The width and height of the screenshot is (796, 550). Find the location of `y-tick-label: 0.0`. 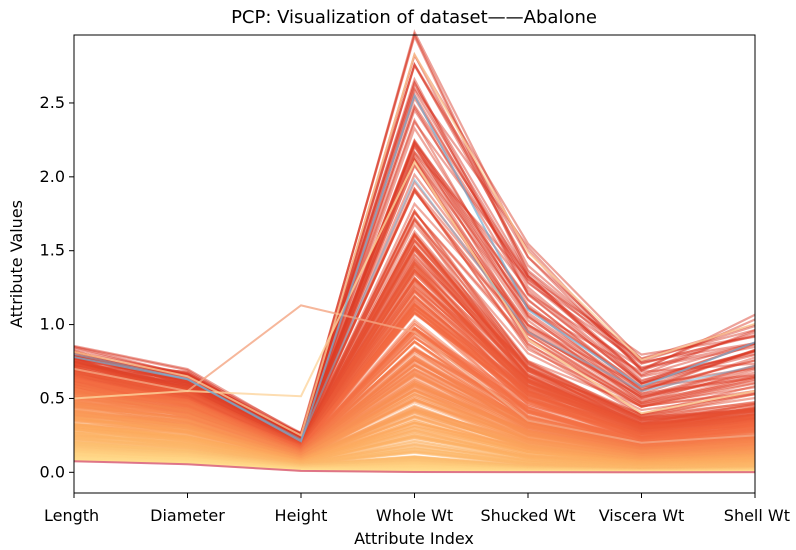

y-tick-label: 0.0 is located at coordinates (52, 471).